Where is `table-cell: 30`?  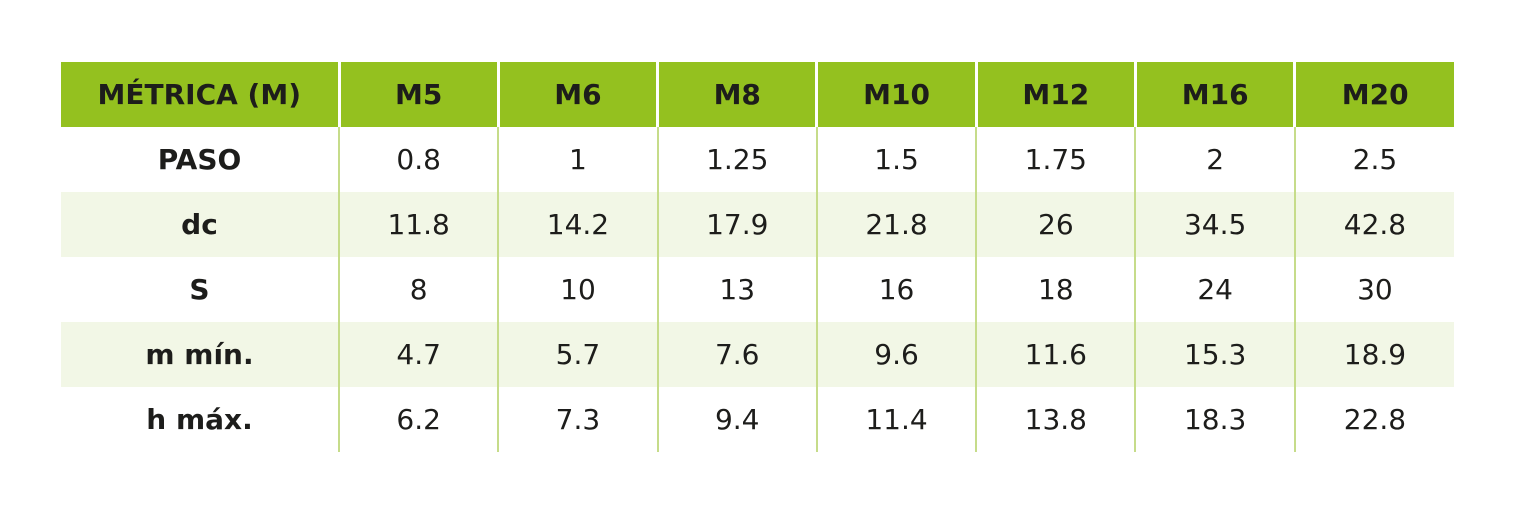 table-cell: 30 is located at coordinates (1374, 289).